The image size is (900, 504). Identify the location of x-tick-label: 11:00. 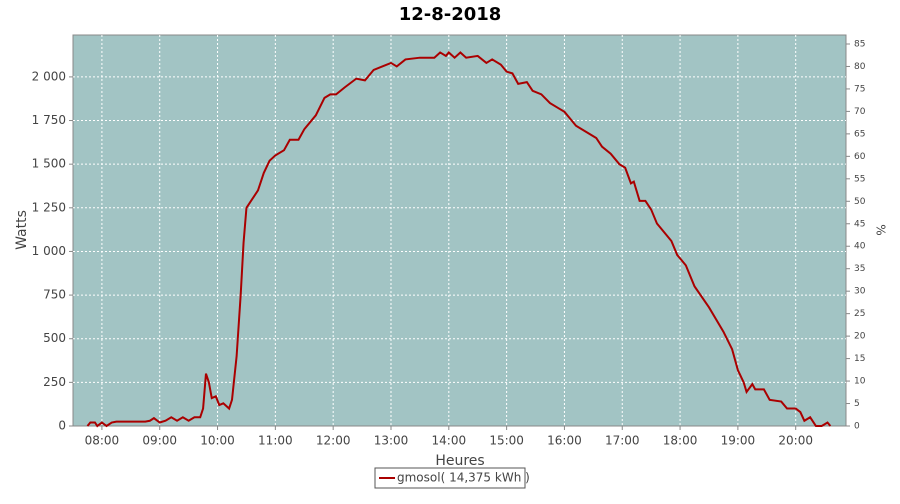
(275, 441).